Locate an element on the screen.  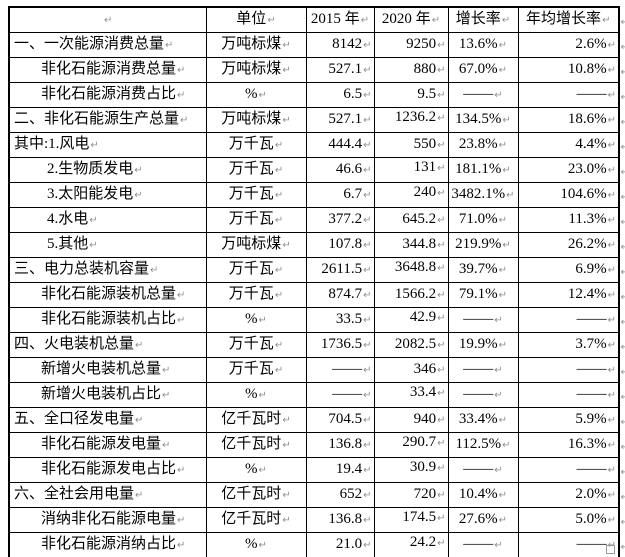
growth-rate-value: 219.9% is located at coordinates (478, 244).